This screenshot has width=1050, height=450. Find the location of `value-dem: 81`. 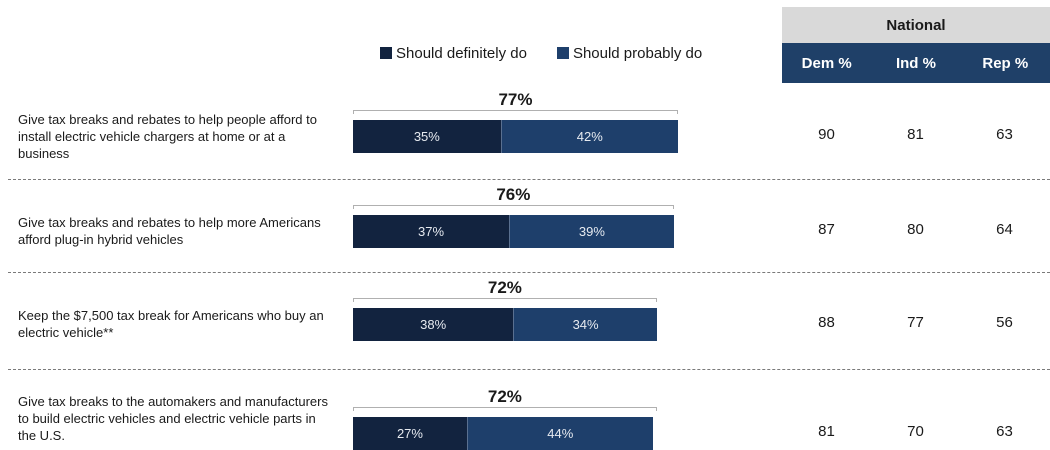

value-dem: 81 is located at coordinates (826, 431).